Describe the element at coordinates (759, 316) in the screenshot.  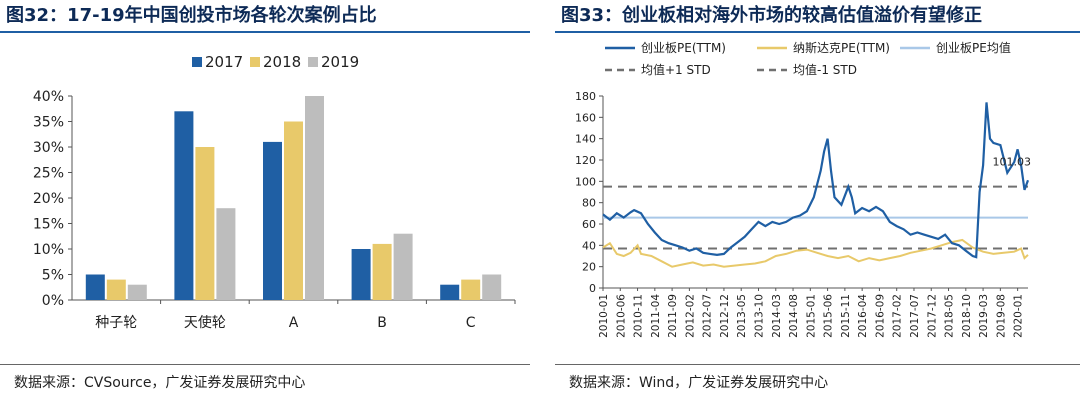
I see `x-tick-label: 2013-10` at that location.